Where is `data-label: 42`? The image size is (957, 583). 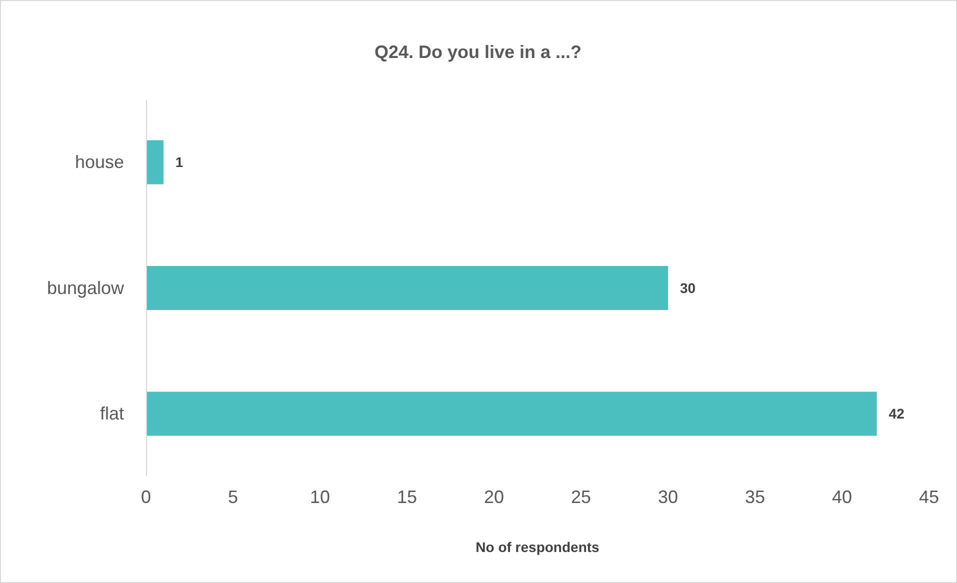 data-label: 42 is located at coordinates (896, 414).